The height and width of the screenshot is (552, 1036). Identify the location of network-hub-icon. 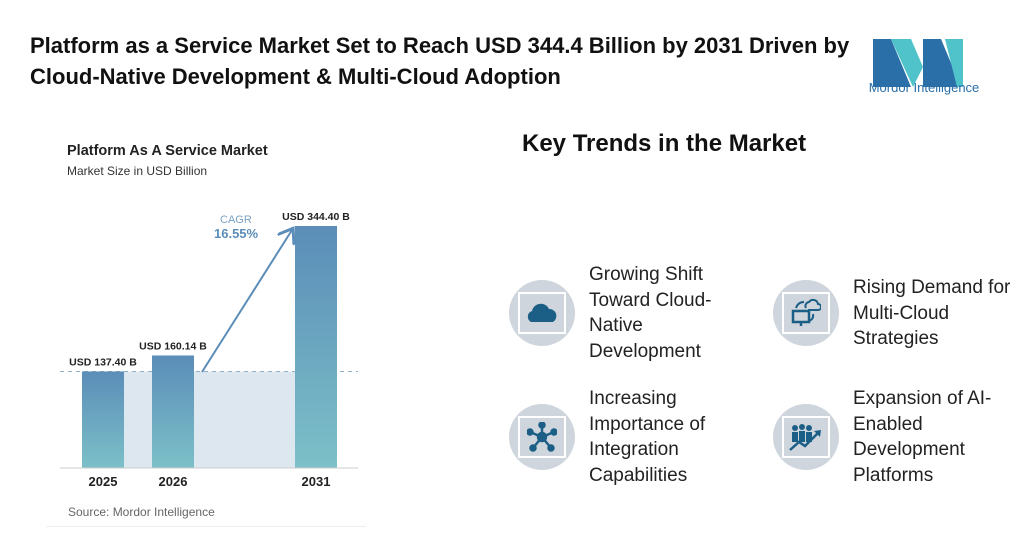
(542, 437).